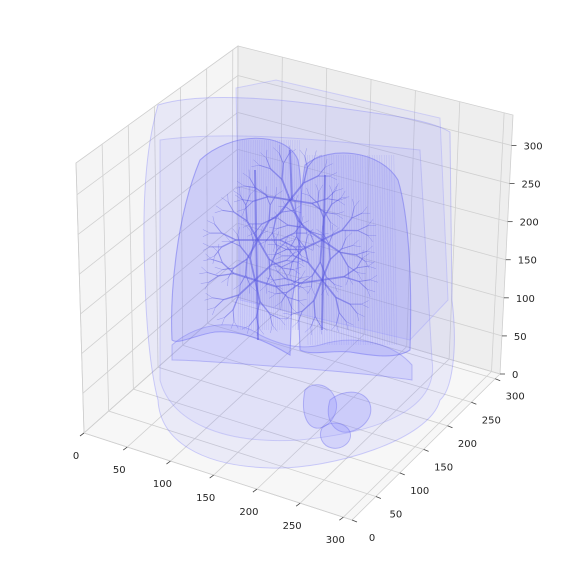 Image resolution: width=579 pixels, height=565 pixels. I want to click on z-grid-back, so click(371, 223).